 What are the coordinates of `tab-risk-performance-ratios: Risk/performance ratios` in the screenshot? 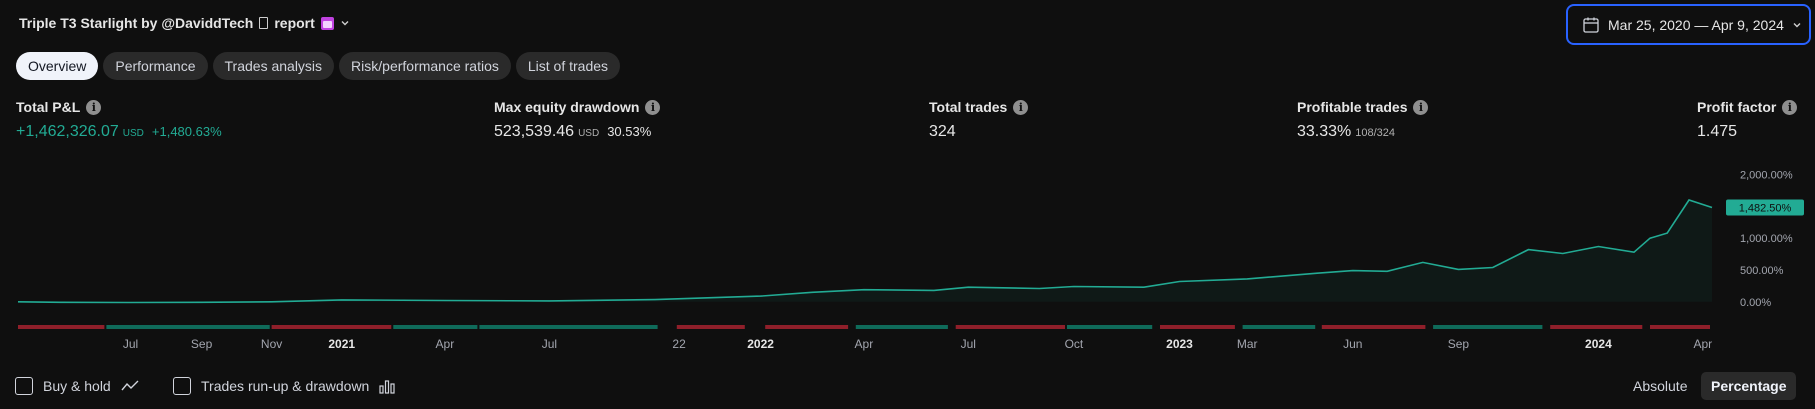 It's located at (425, 66).